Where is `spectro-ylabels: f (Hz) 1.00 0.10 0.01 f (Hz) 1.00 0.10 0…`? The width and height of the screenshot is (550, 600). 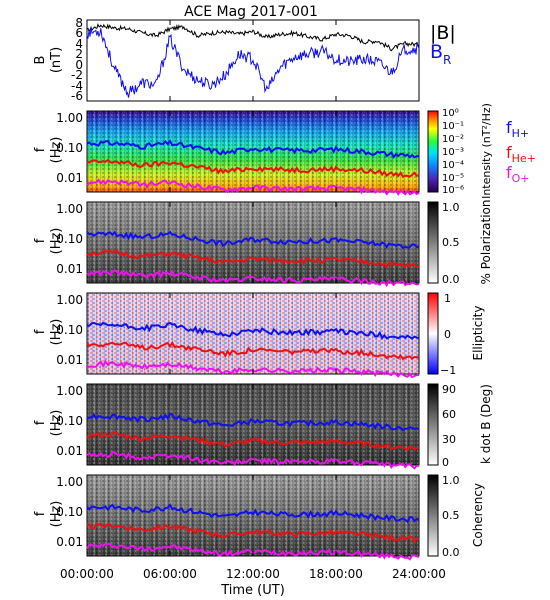
spectro-ylabels: f (Hz) 1.00 0.10 0.01 f (Hz) 1.00 0.10 0… is located at coordinates (58, 330).